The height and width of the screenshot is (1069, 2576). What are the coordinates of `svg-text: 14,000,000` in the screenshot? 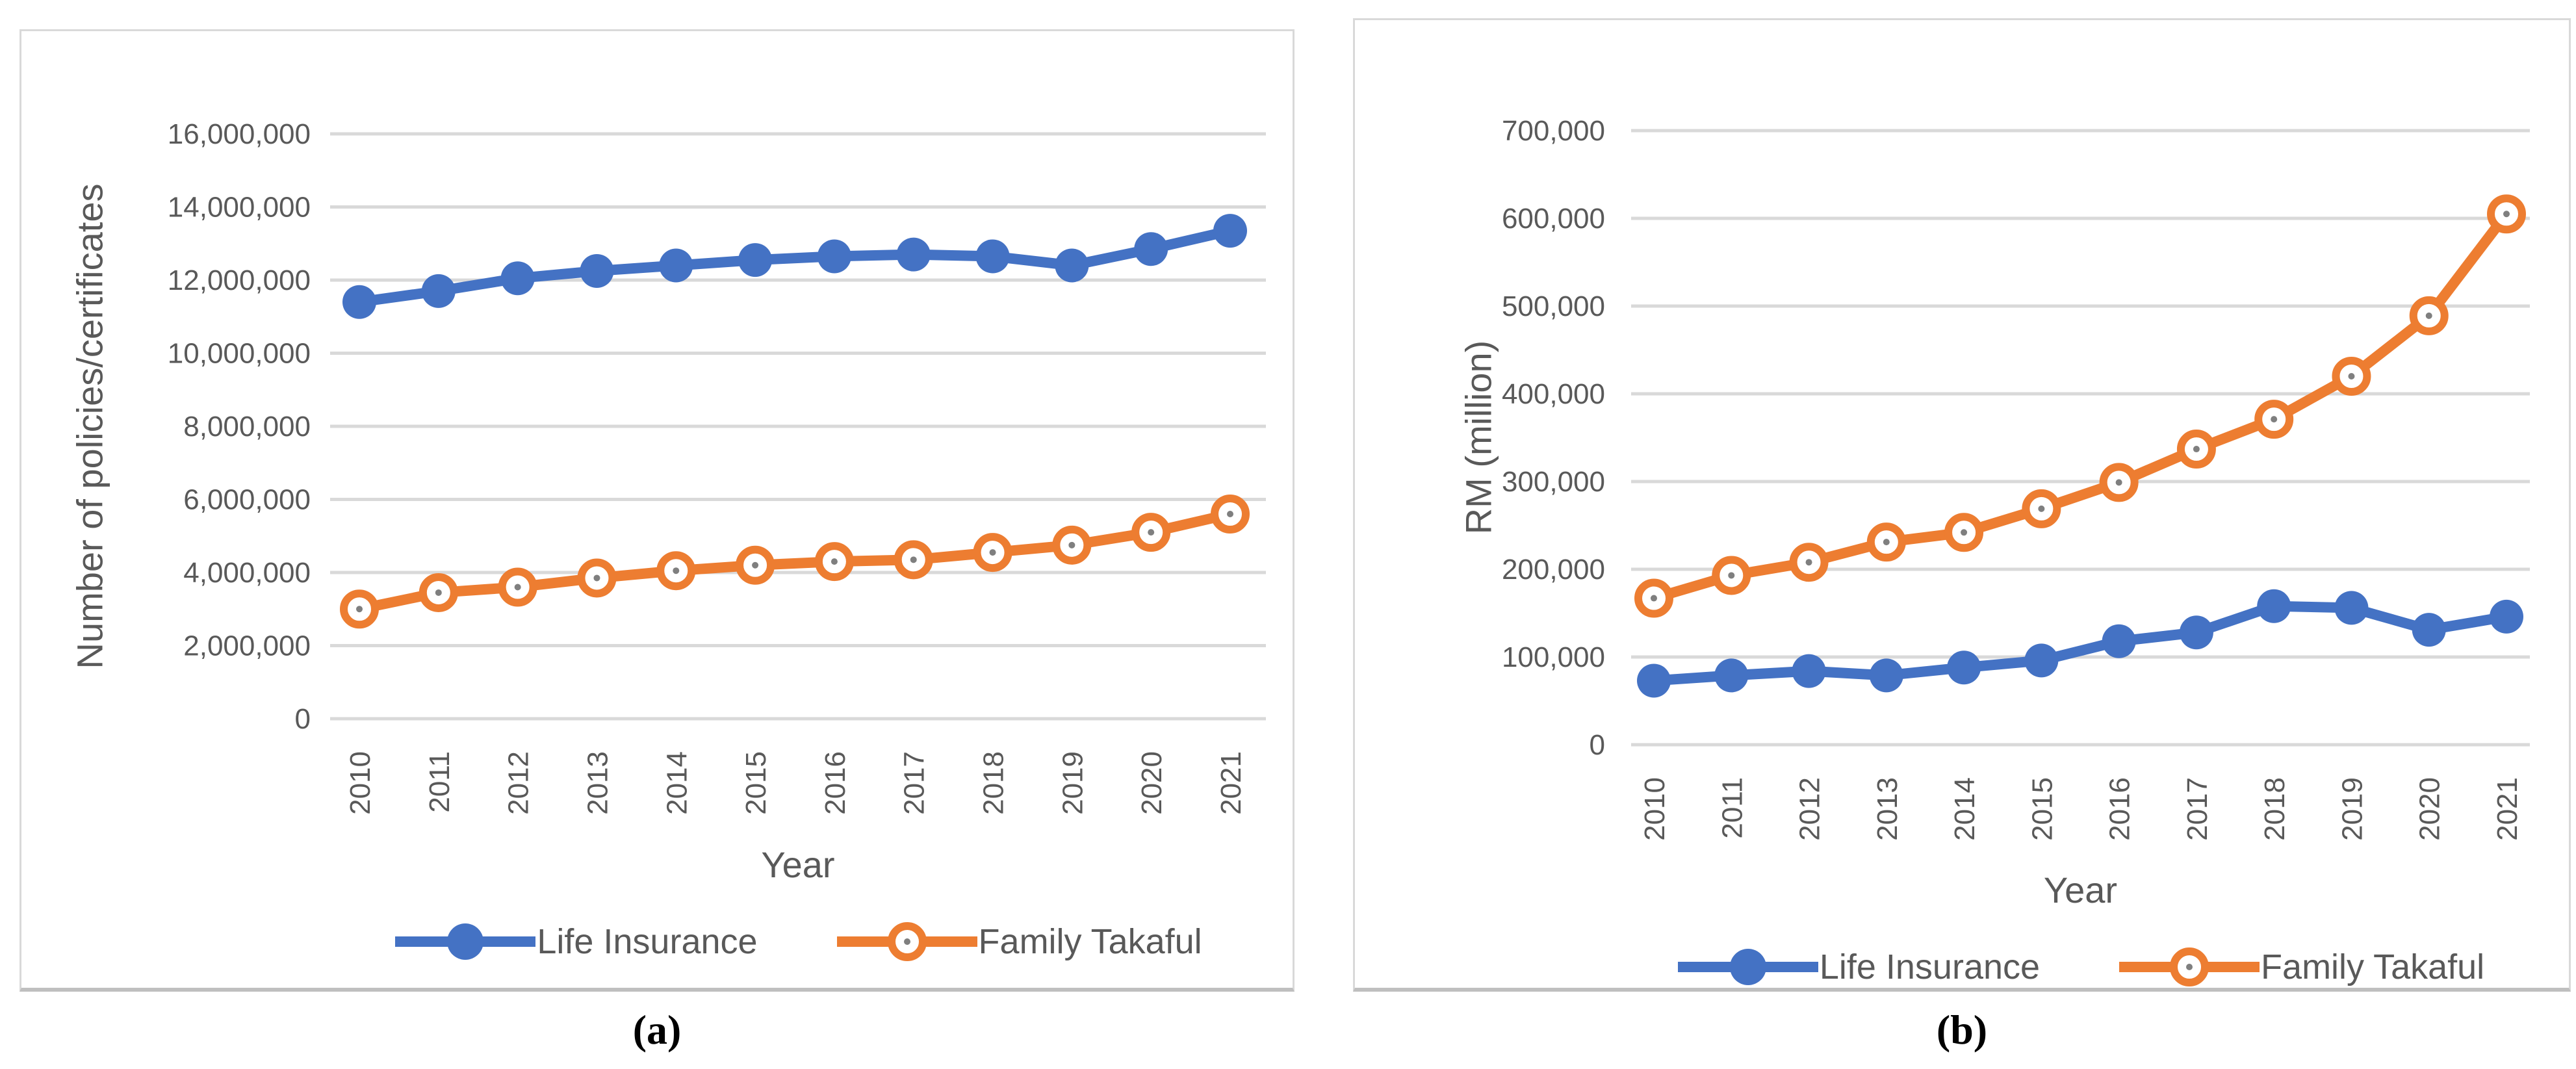 It's located at (240, 208).